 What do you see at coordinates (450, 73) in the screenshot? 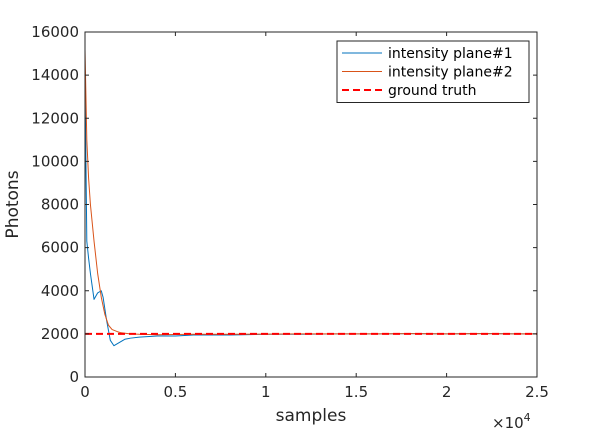
I see `legend-entry-2: intensity plane#2` at bounding box center [450, 73].